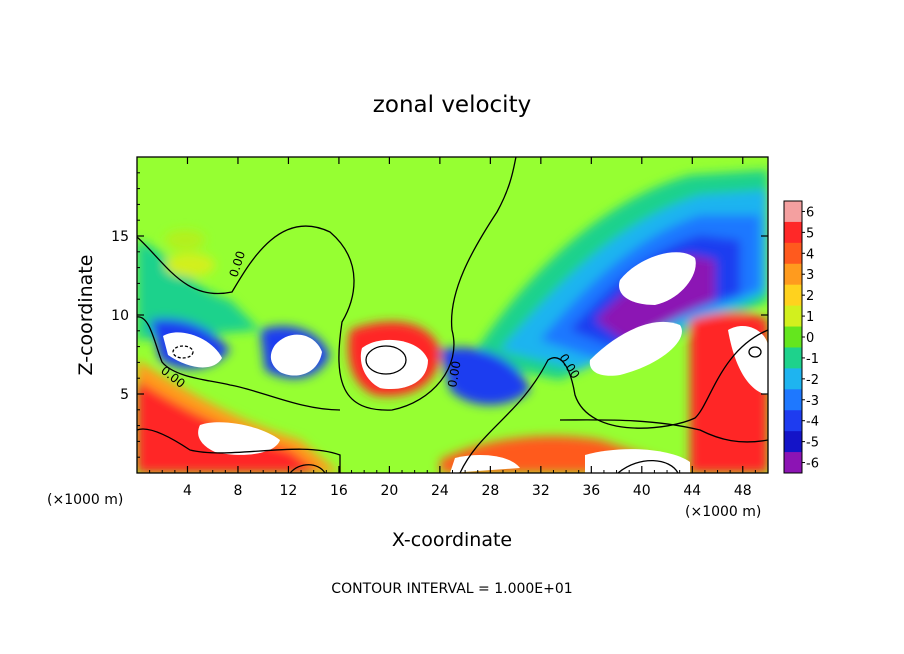  Describe the element at coordinates (440, 491) in the screenshot. I see `x-tick-label: 24` at that location.